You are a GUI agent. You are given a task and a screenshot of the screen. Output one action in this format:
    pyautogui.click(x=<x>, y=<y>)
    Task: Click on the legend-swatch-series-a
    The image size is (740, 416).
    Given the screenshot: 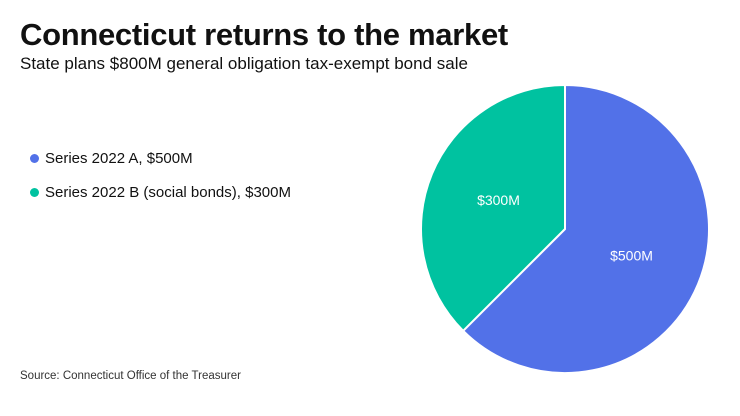 What is the action you would take?
    pyautogui.click(x=34, y=158)
    